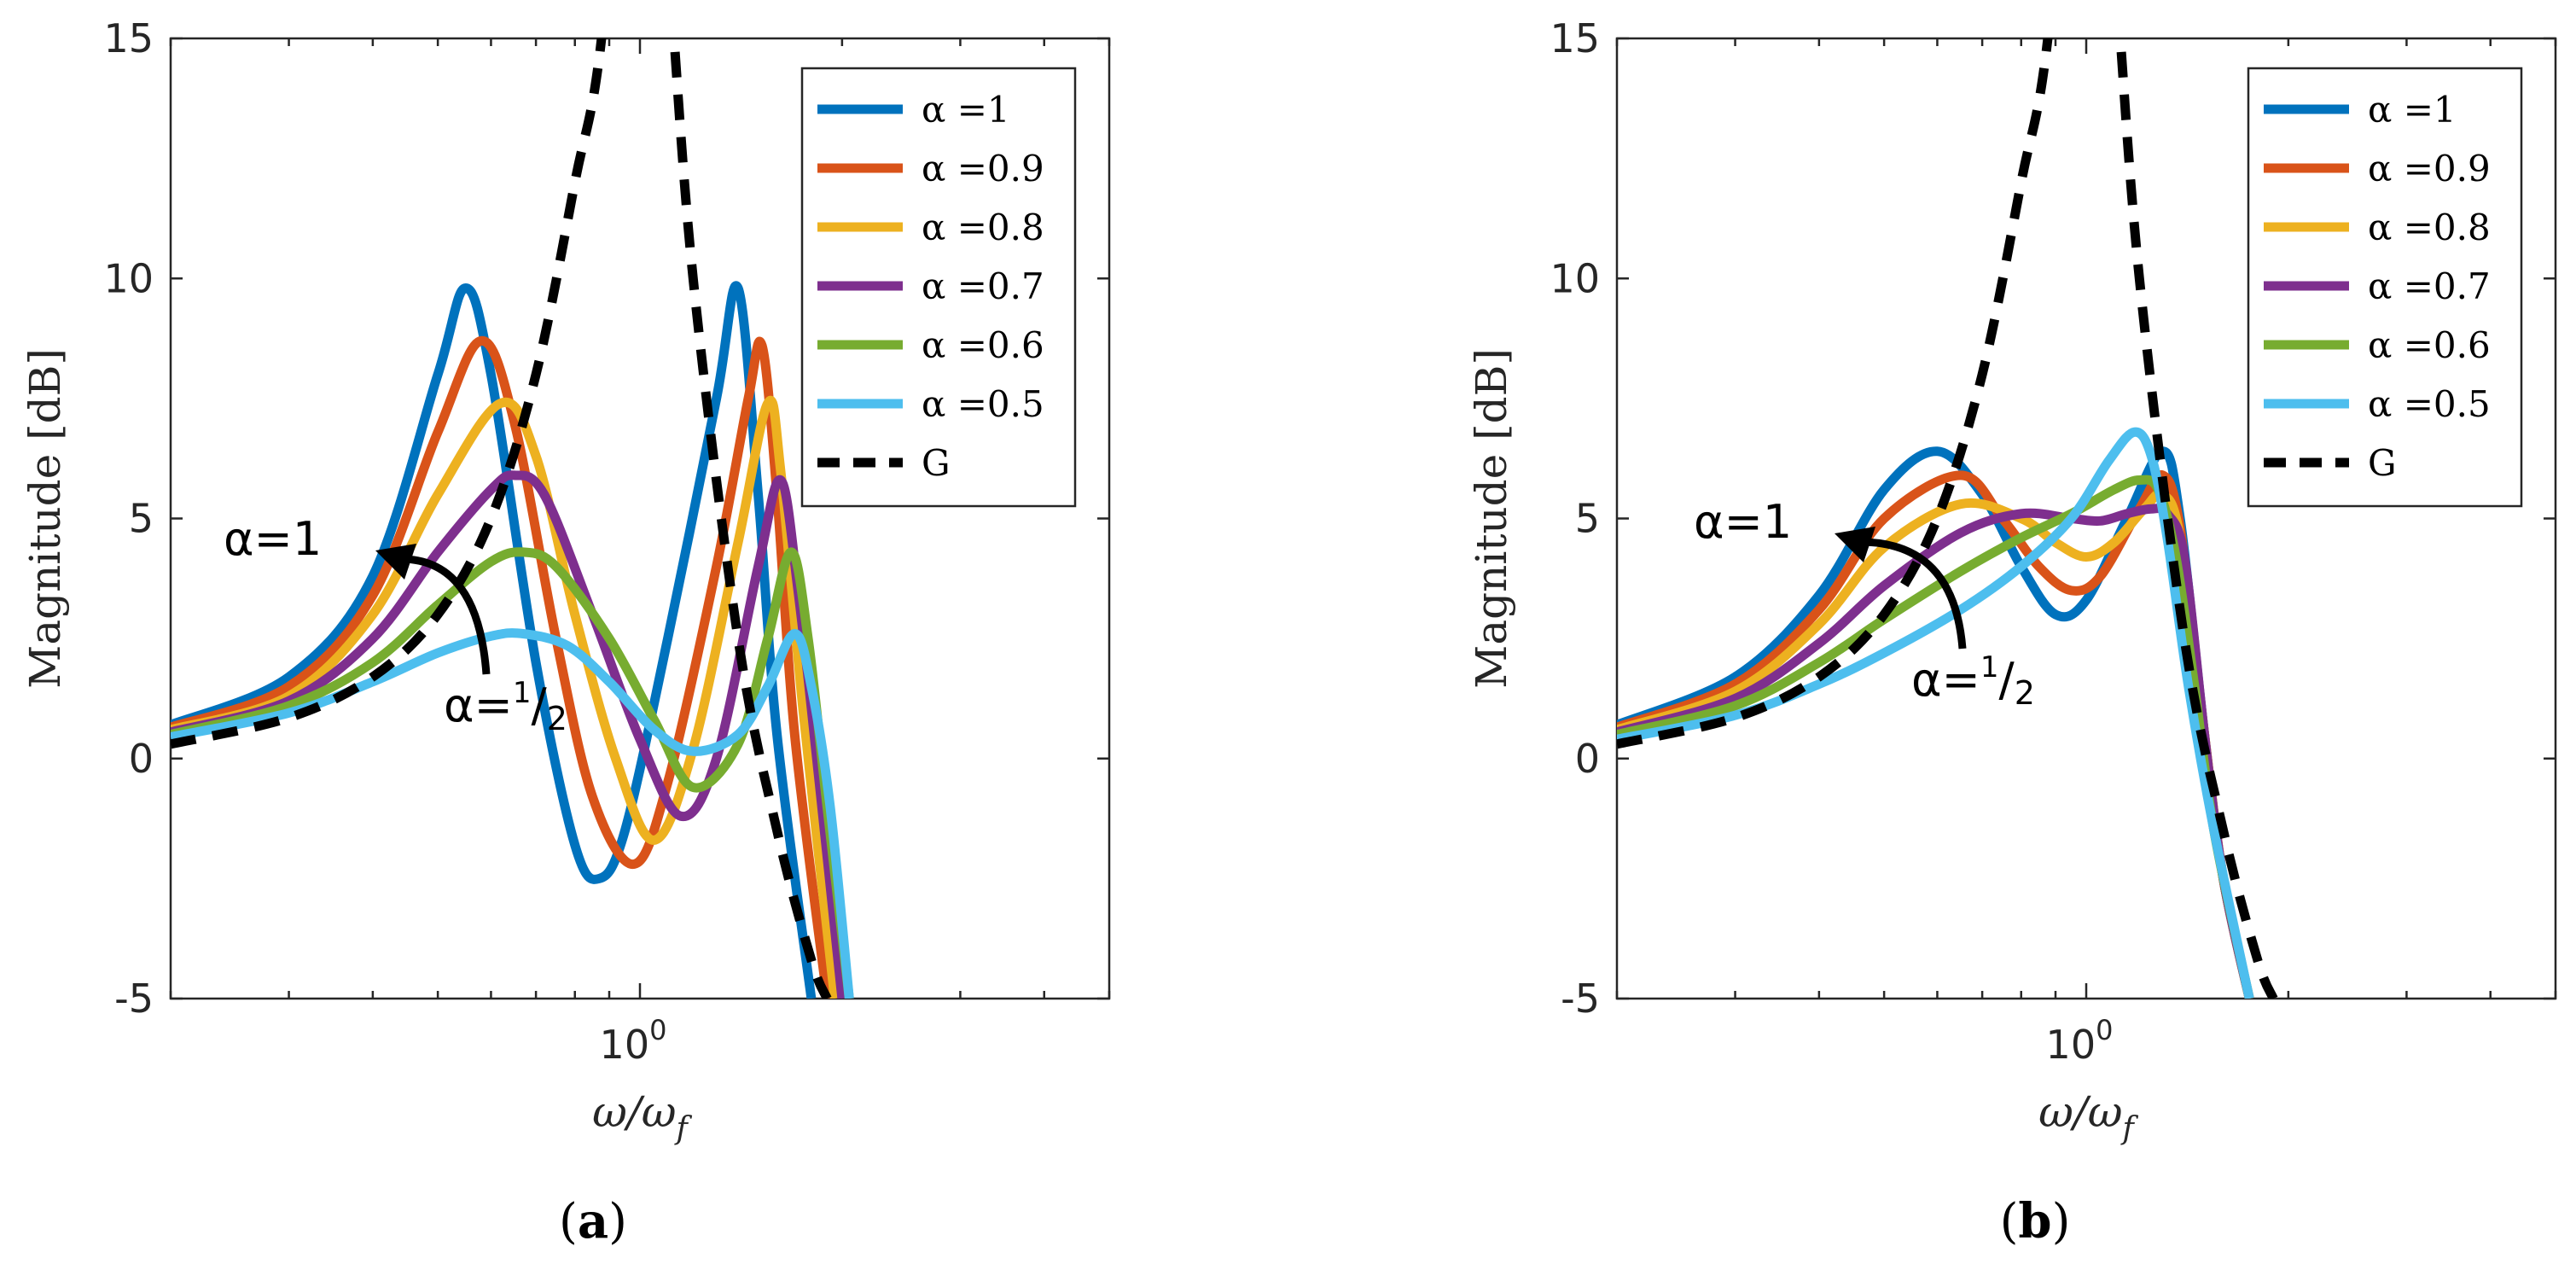 The width and height of the screenshot is (2576, 1264). Describe the element at coordinates (593, 1221) in the screenshot. I see `panel-sublabel: (a)` at that location.